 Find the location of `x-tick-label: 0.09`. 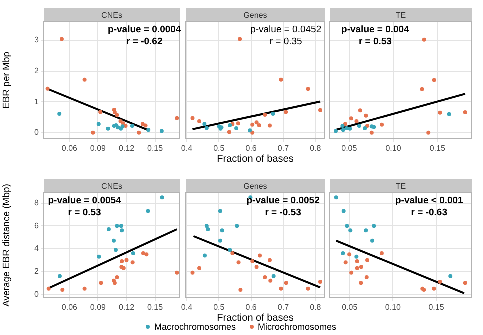

x-tick-label: 0.09 is located at coordinates (98, 307).